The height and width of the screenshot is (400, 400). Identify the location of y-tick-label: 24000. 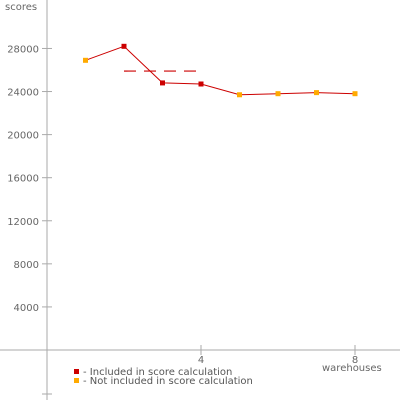
(23, 93).